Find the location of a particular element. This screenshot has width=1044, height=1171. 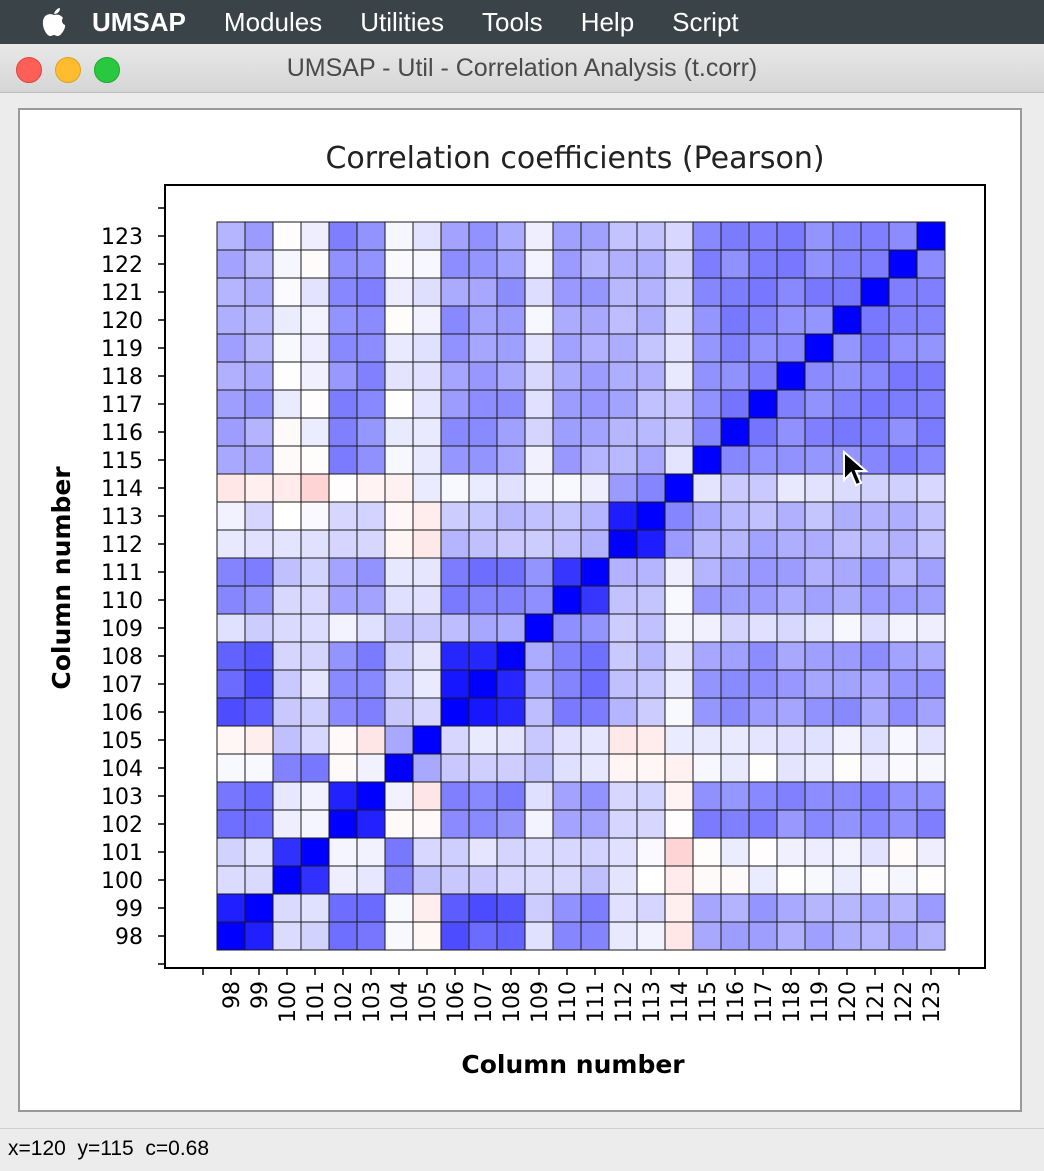

minimize-window-button is located at coordinates (68, 70).